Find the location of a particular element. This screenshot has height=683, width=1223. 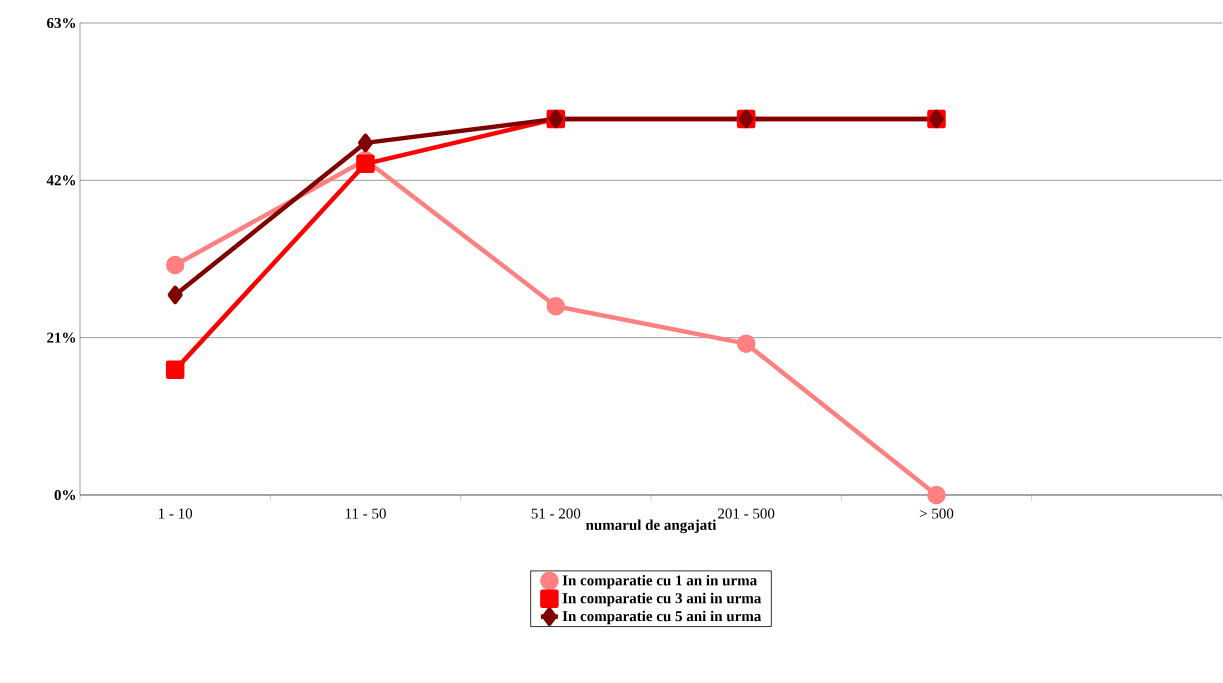

legend-label: In comparatie cu 3 ani in urma is located at coordinates (662, 599).